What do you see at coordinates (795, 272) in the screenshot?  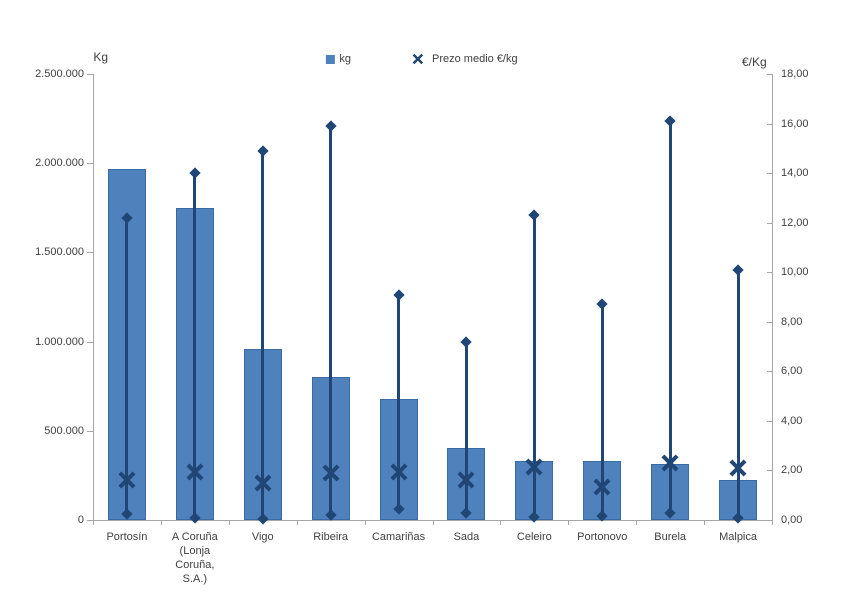 I see `right-axis-tick-label: 10,00` at bounding box center [795, 272].